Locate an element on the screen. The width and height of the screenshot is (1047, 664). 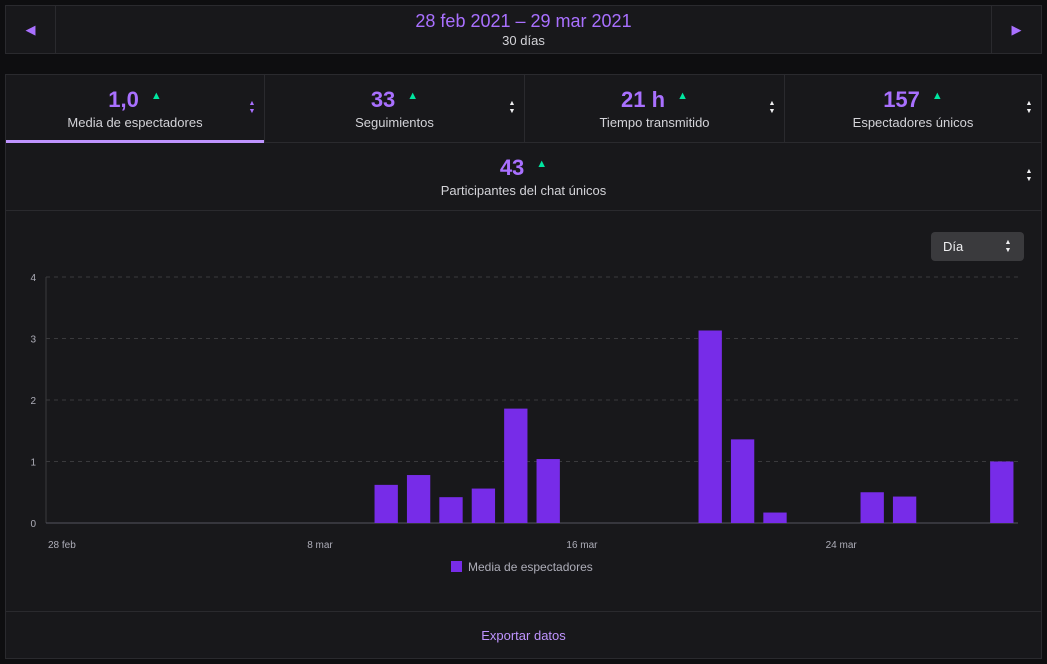
metric-tab-time-streamed: 21 h ▲ Tiempo transmitido ▲ ▼ is located at coordinates (655, 108).